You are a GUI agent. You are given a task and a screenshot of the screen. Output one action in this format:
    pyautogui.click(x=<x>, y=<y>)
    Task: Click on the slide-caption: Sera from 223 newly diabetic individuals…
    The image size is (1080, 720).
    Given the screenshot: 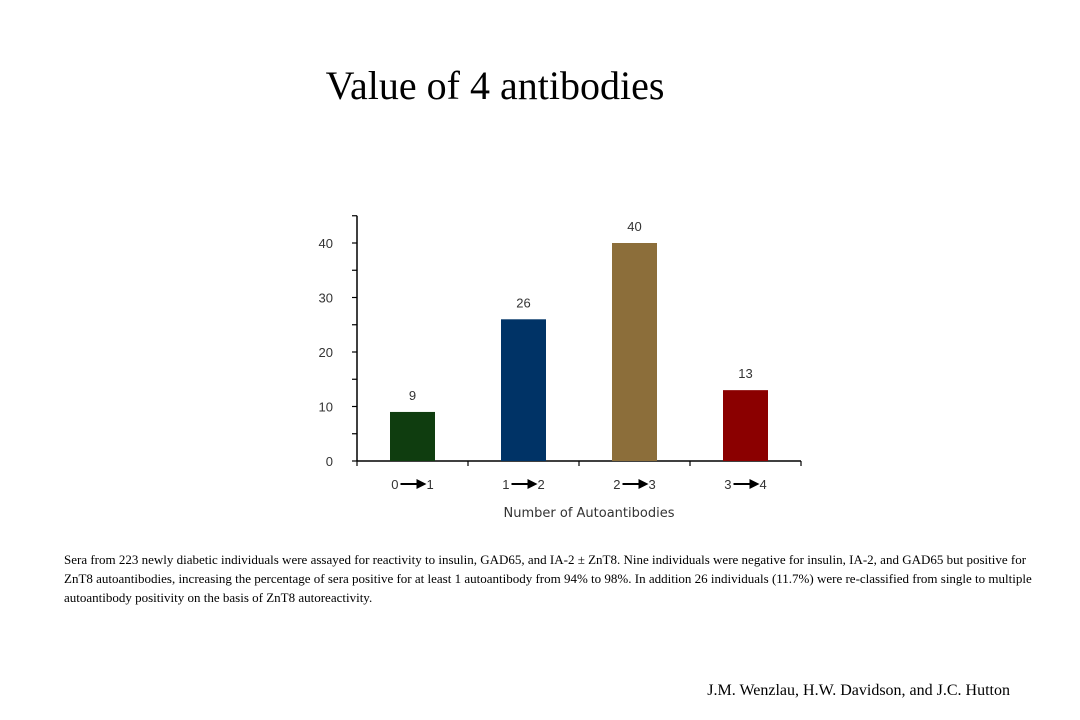 What is the action you would take?
    pyautogui.click(x=548, y=578)
    